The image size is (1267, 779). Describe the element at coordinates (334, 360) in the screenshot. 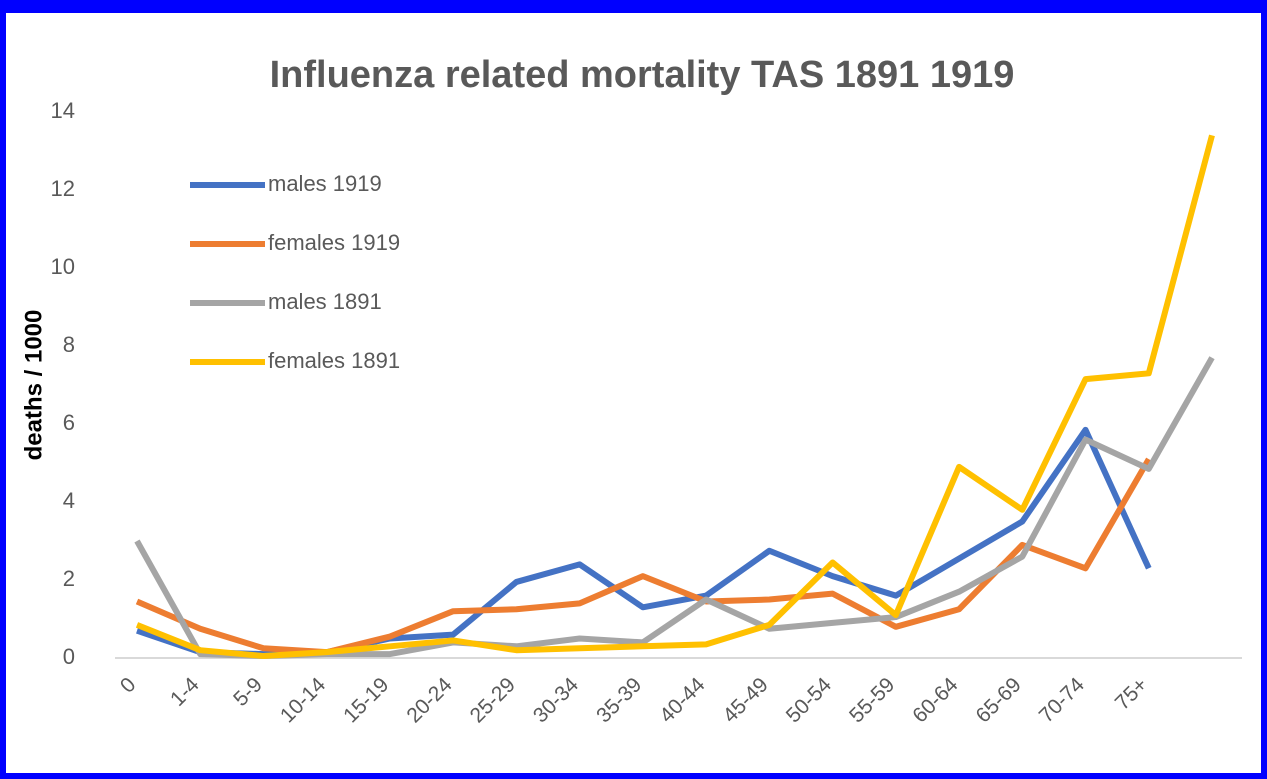

I see `legend-label: females 1891` at that location.